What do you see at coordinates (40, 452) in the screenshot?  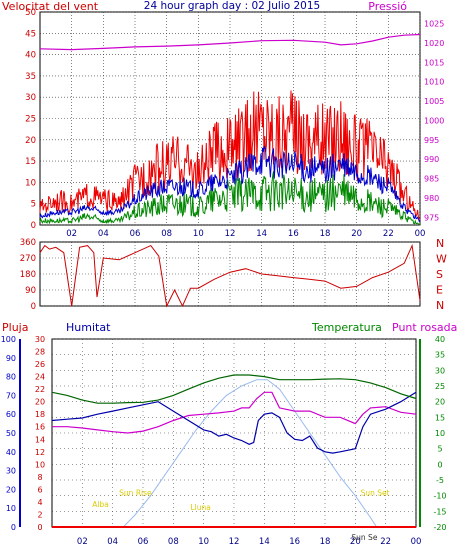 I see `humidity-y-tick-label: 12` at bounding box center [40, 452].